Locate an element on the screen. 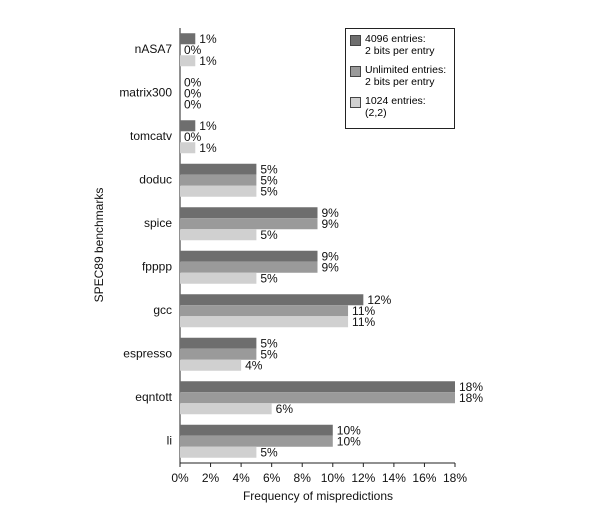 The image size is (600, 516). x-tick-label: 4% is located at coordinates (241, 478).